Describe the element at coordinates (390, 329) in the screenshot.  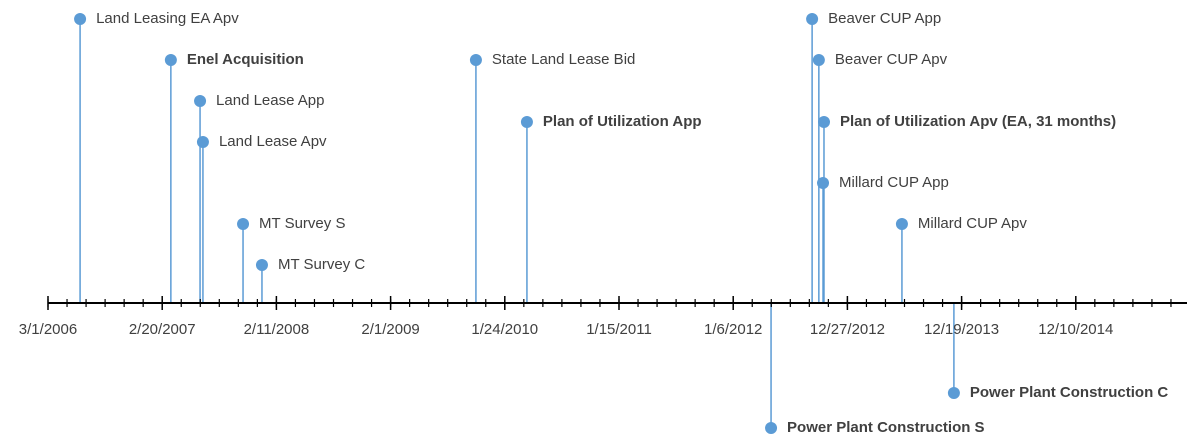
I see `x-tick-label: 2/1/2009` at that location.